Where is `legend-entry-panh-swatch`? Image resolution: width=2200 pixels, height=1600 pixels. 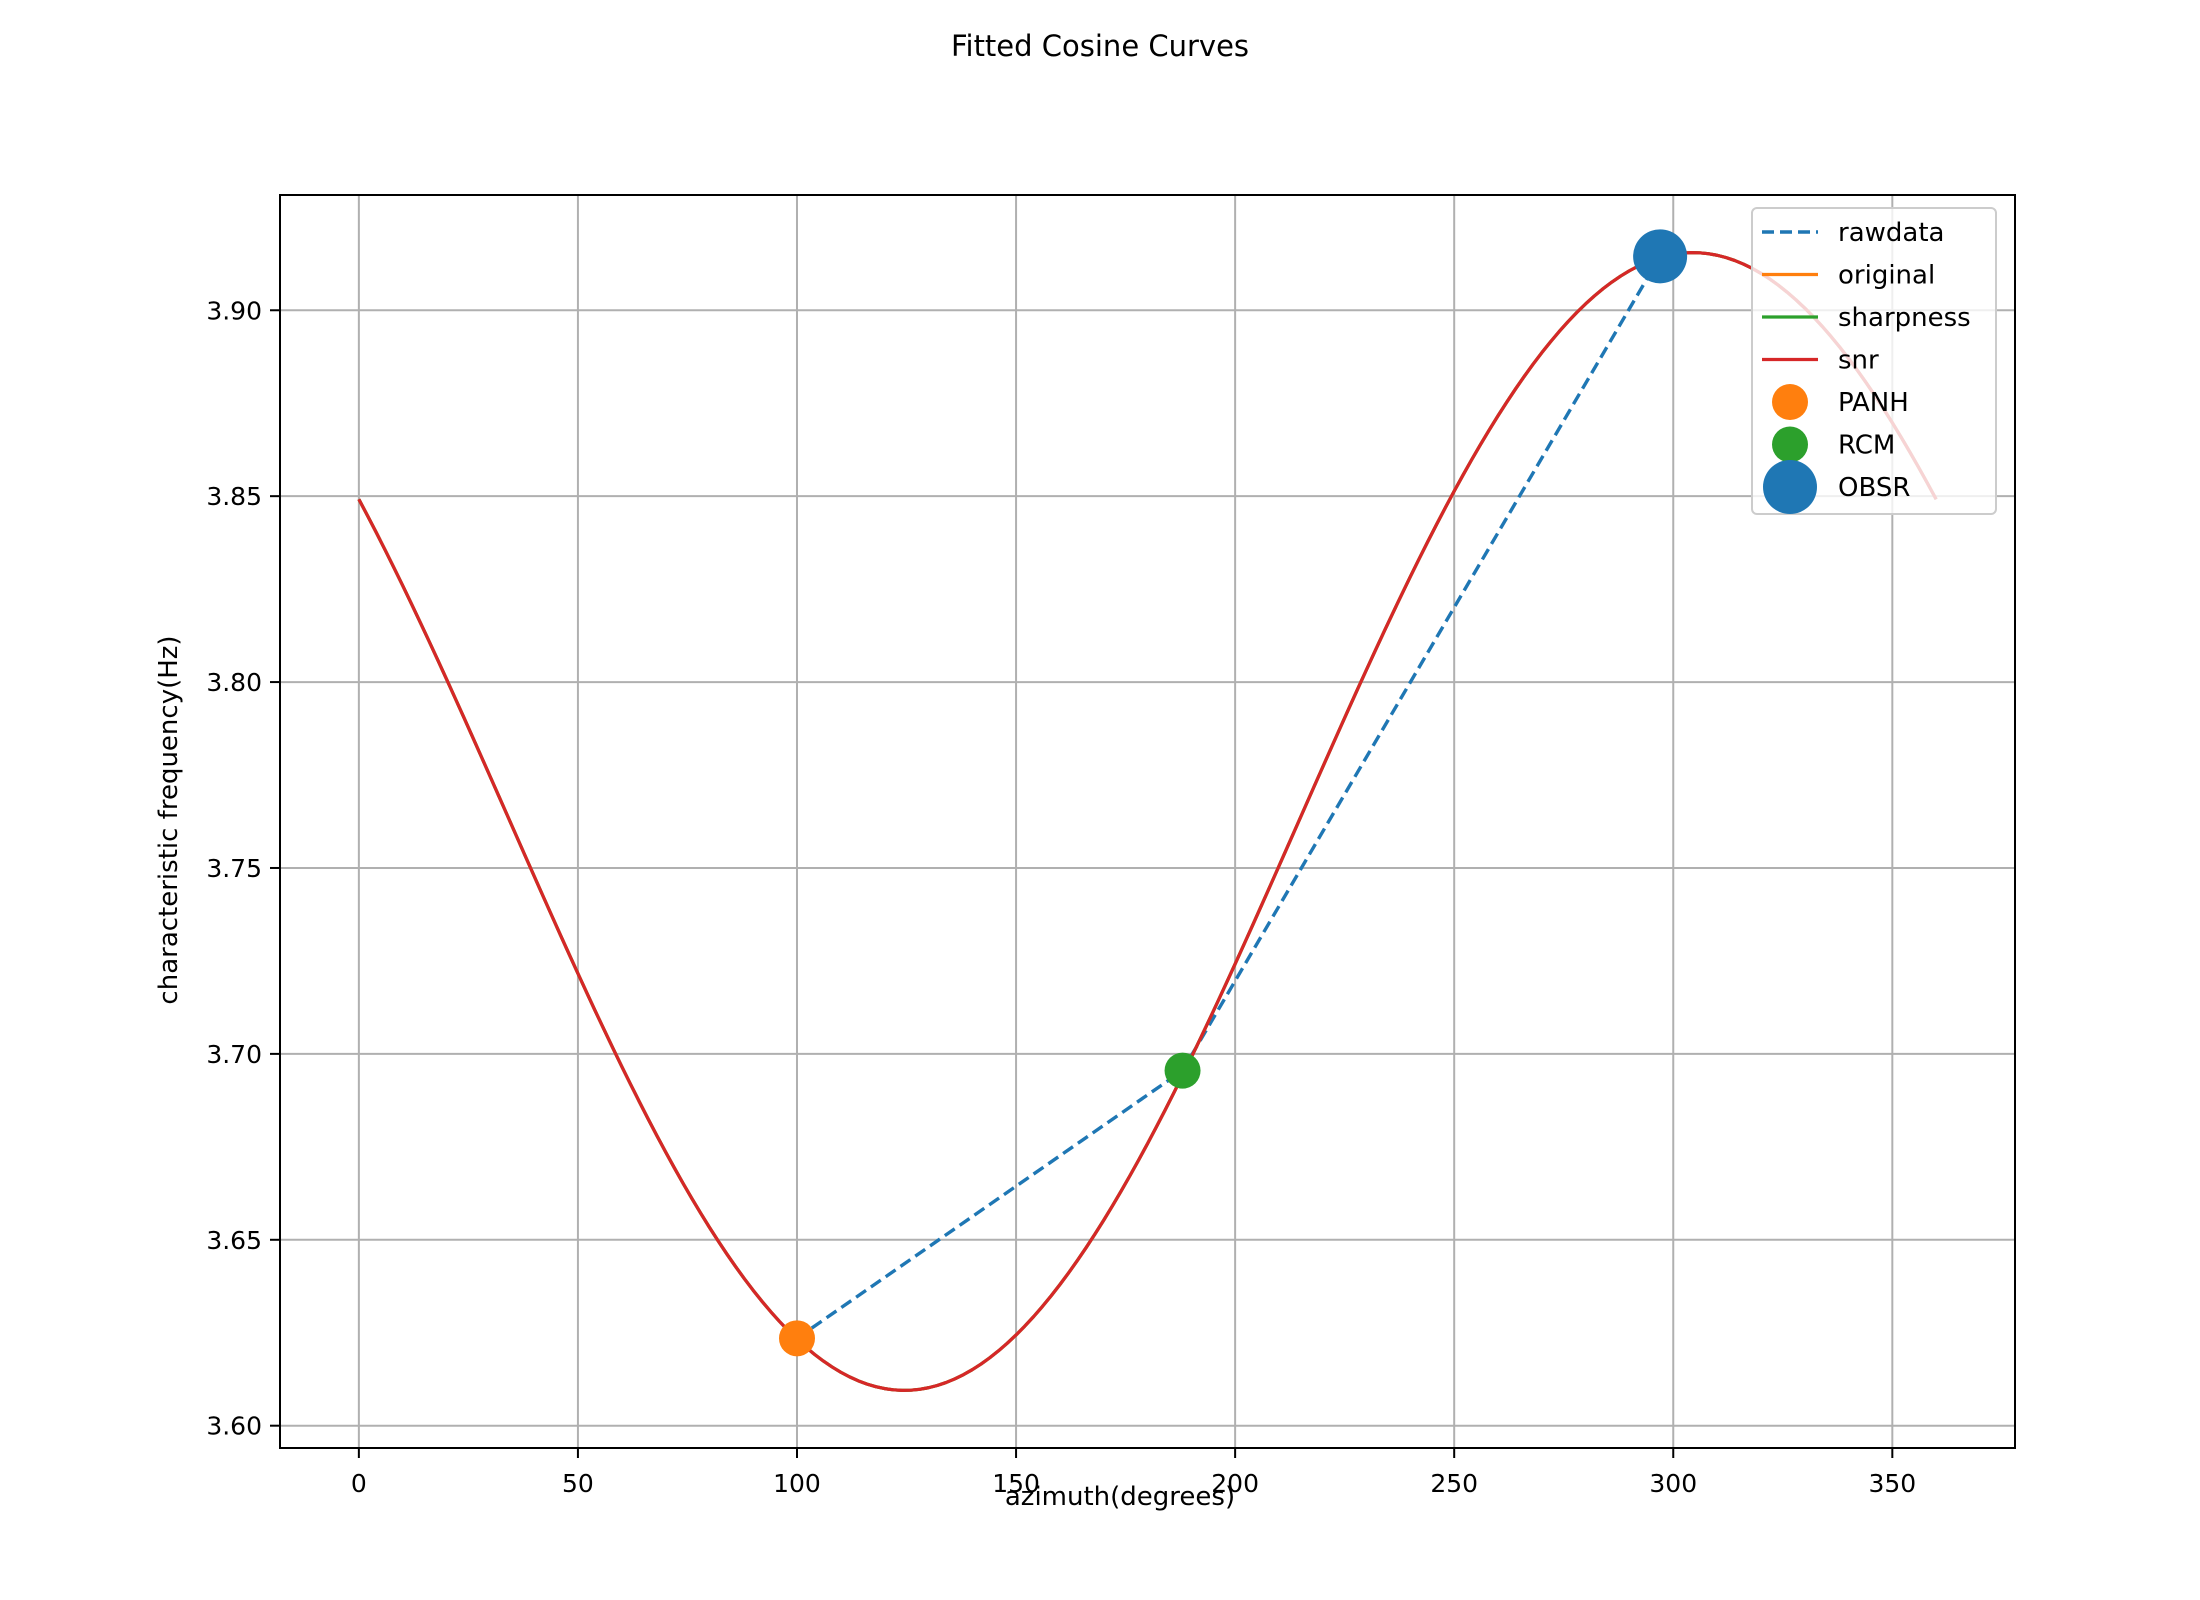
legend-entry-panh-swatch is located at coordinates (1790, 402).